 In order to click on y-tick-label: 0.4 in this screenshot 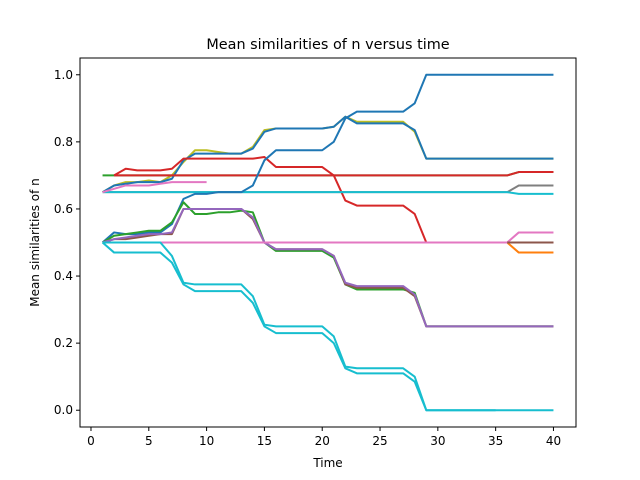, I will do `click(63, 276)`.